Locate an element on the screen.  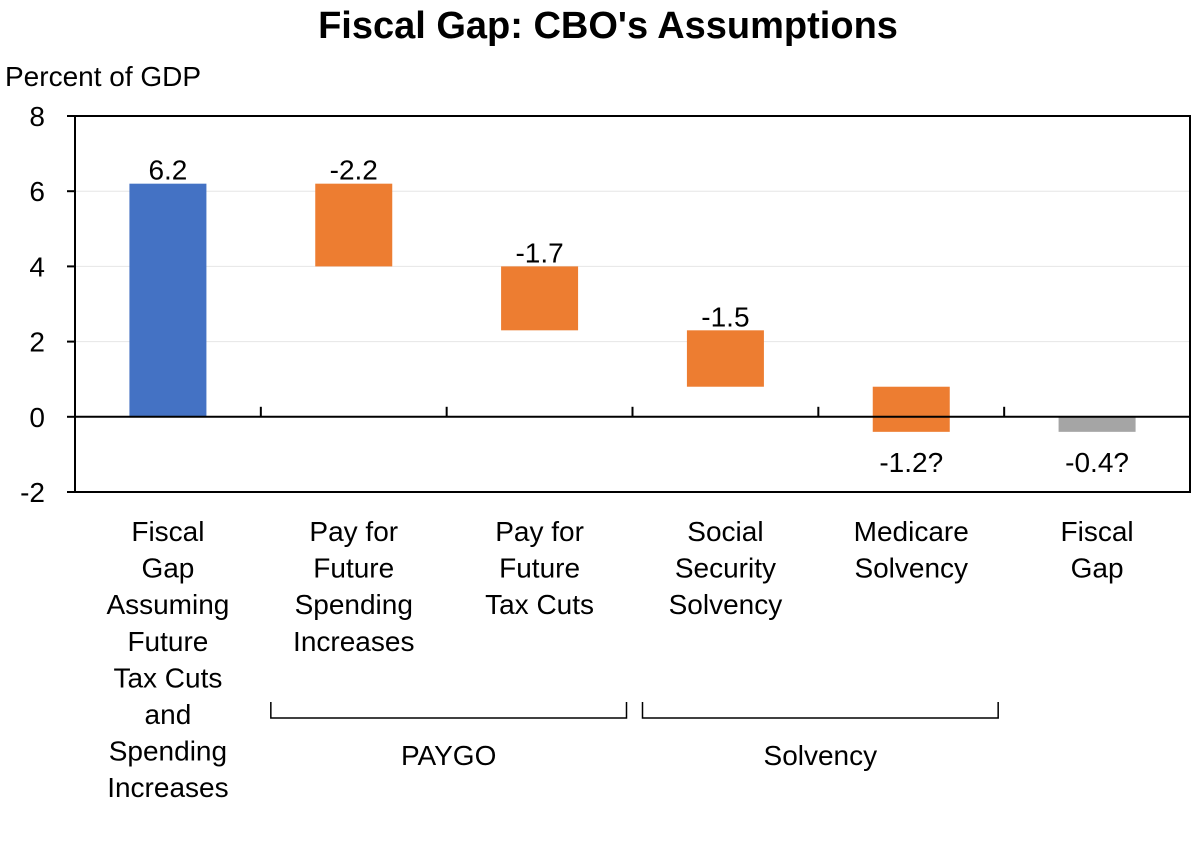
category-label-line: Medicare is located at coordinates (911, 531).